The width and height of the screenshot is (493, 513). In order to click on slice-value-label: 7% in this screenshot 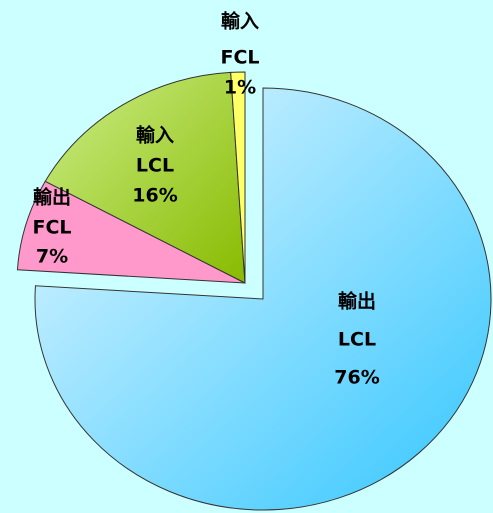, I will do `click(52, 257)`.